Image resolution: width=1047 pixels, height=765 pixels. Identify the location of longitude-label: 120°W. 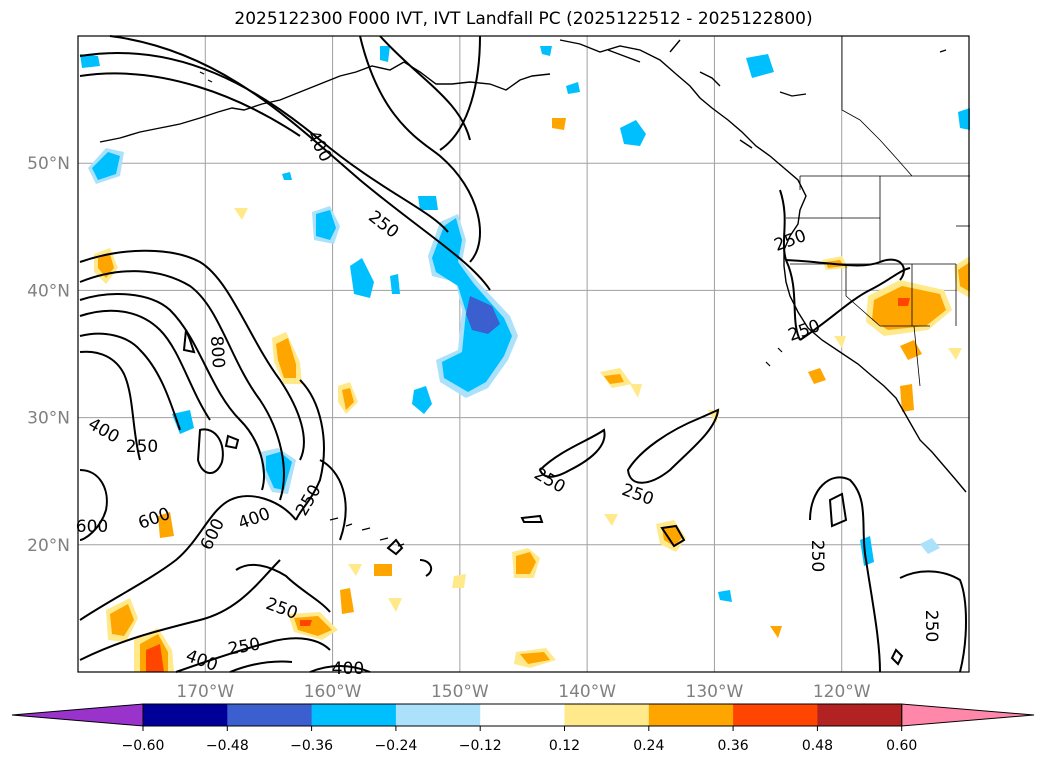
(842, 692).